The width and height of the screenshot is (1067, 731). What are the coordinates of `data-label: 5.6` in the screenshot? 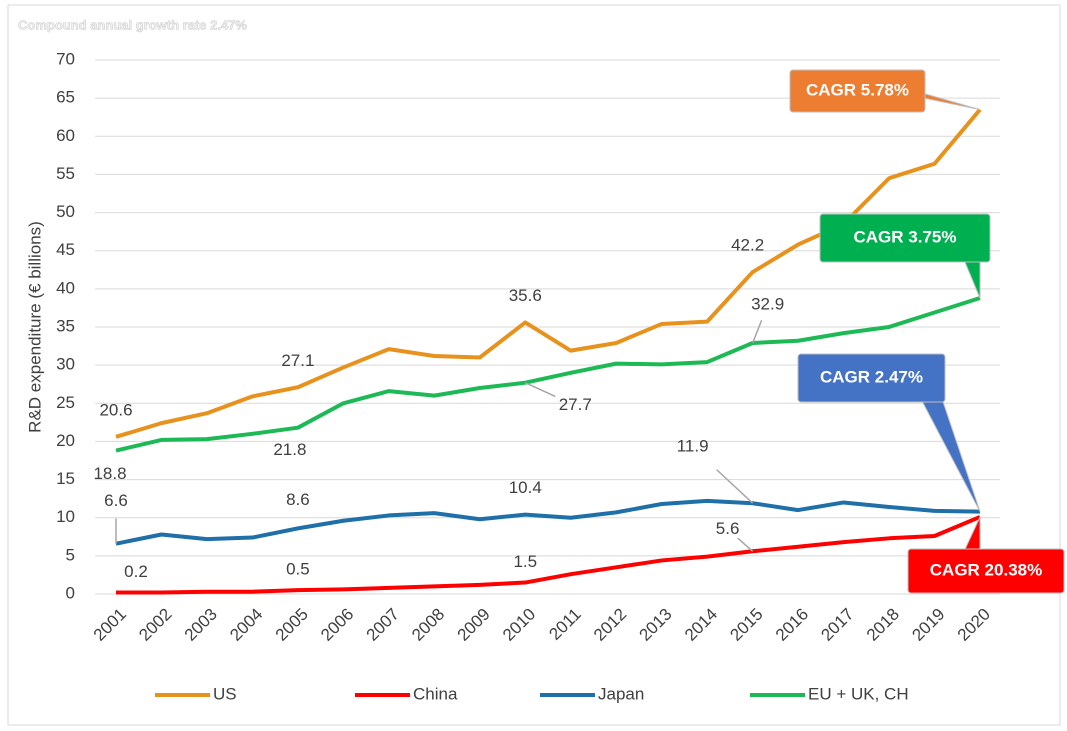 It's located at (728, 528).